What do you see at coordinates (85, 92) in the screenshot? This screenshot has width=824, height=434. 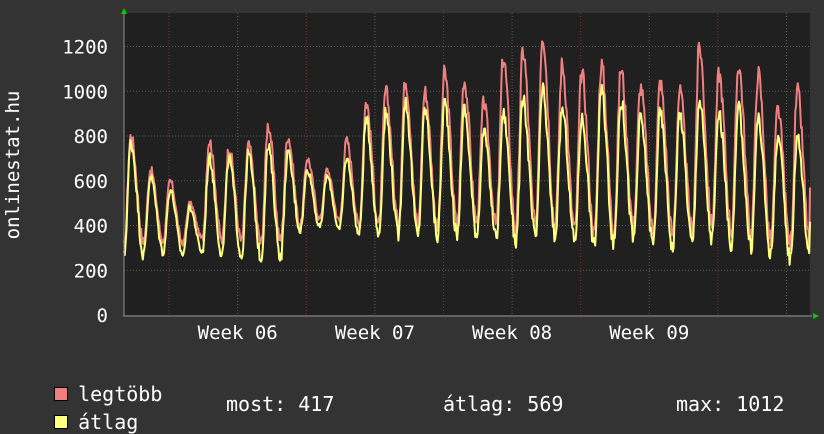 I see `y-tick-label: 1000` at bounding box center [85, 92].